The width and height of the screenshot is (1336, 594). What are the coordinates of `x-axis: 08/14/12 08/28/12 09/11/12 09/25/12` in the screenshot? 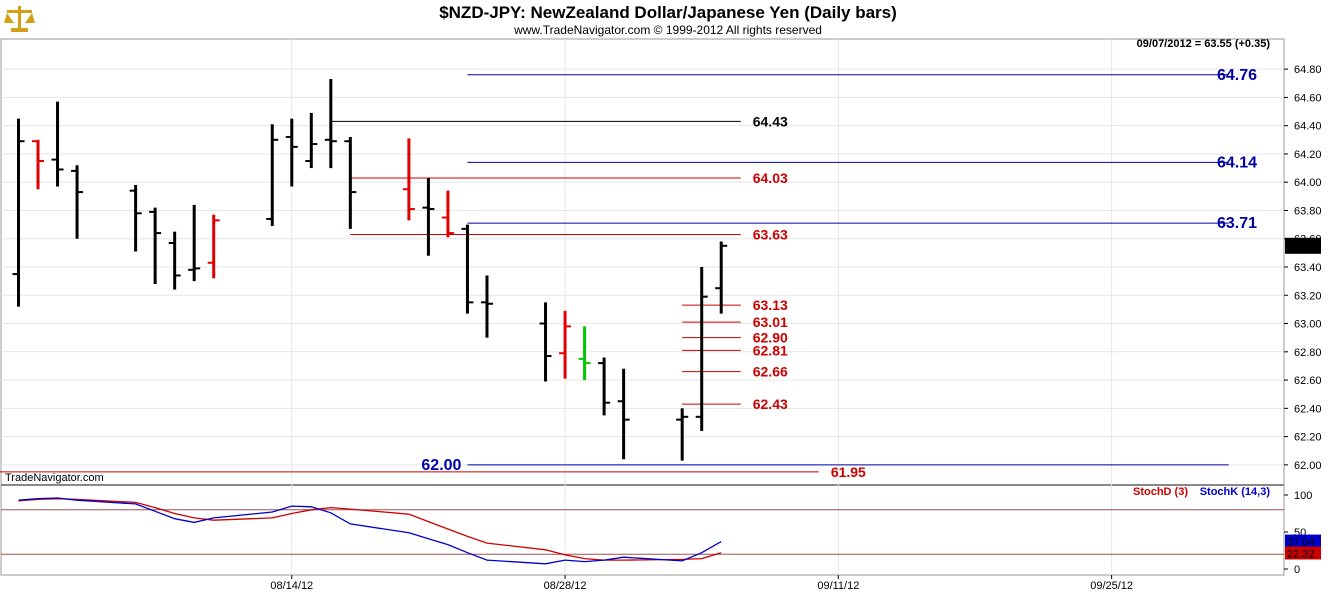 It's located at (701, 583).